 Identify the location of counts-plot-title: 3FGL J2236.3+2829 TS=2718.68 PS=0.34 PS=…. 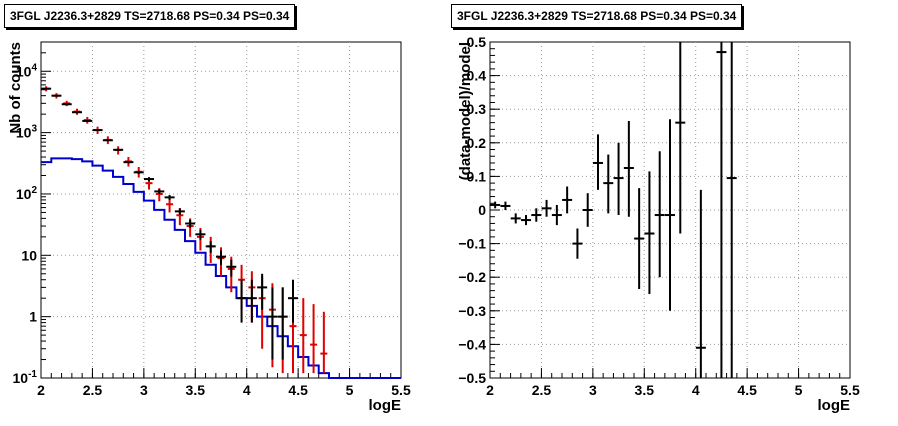
(150, 16).